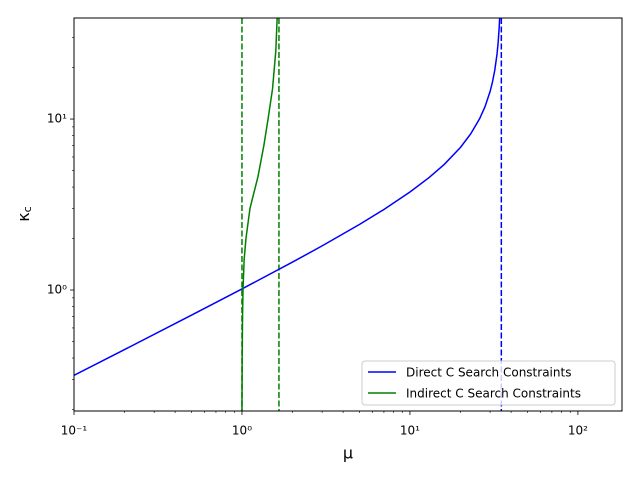  I want to click on x-tick-label: 10⁻¹, so click(74, 431).